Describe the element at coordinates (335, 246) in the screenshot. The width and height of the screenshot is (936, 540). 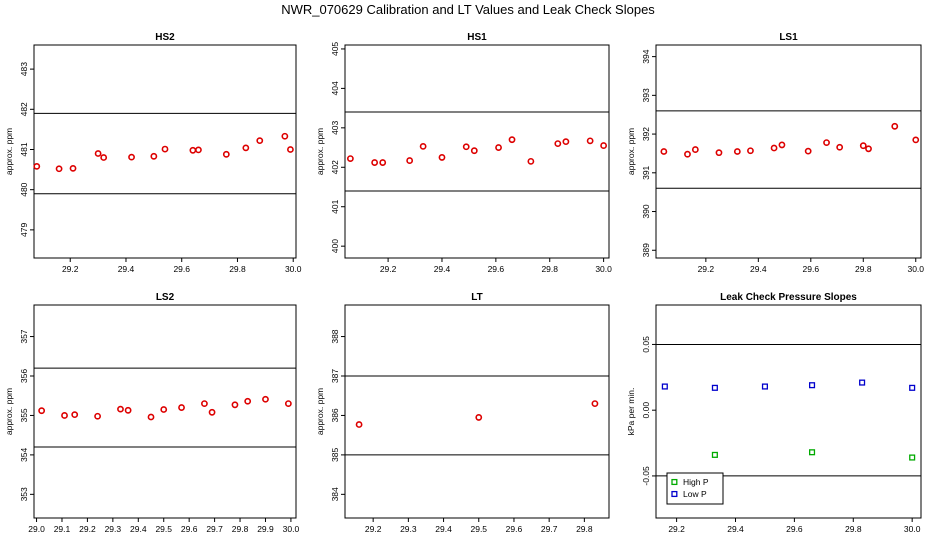
I see `y-tick-label: 400` at that location.